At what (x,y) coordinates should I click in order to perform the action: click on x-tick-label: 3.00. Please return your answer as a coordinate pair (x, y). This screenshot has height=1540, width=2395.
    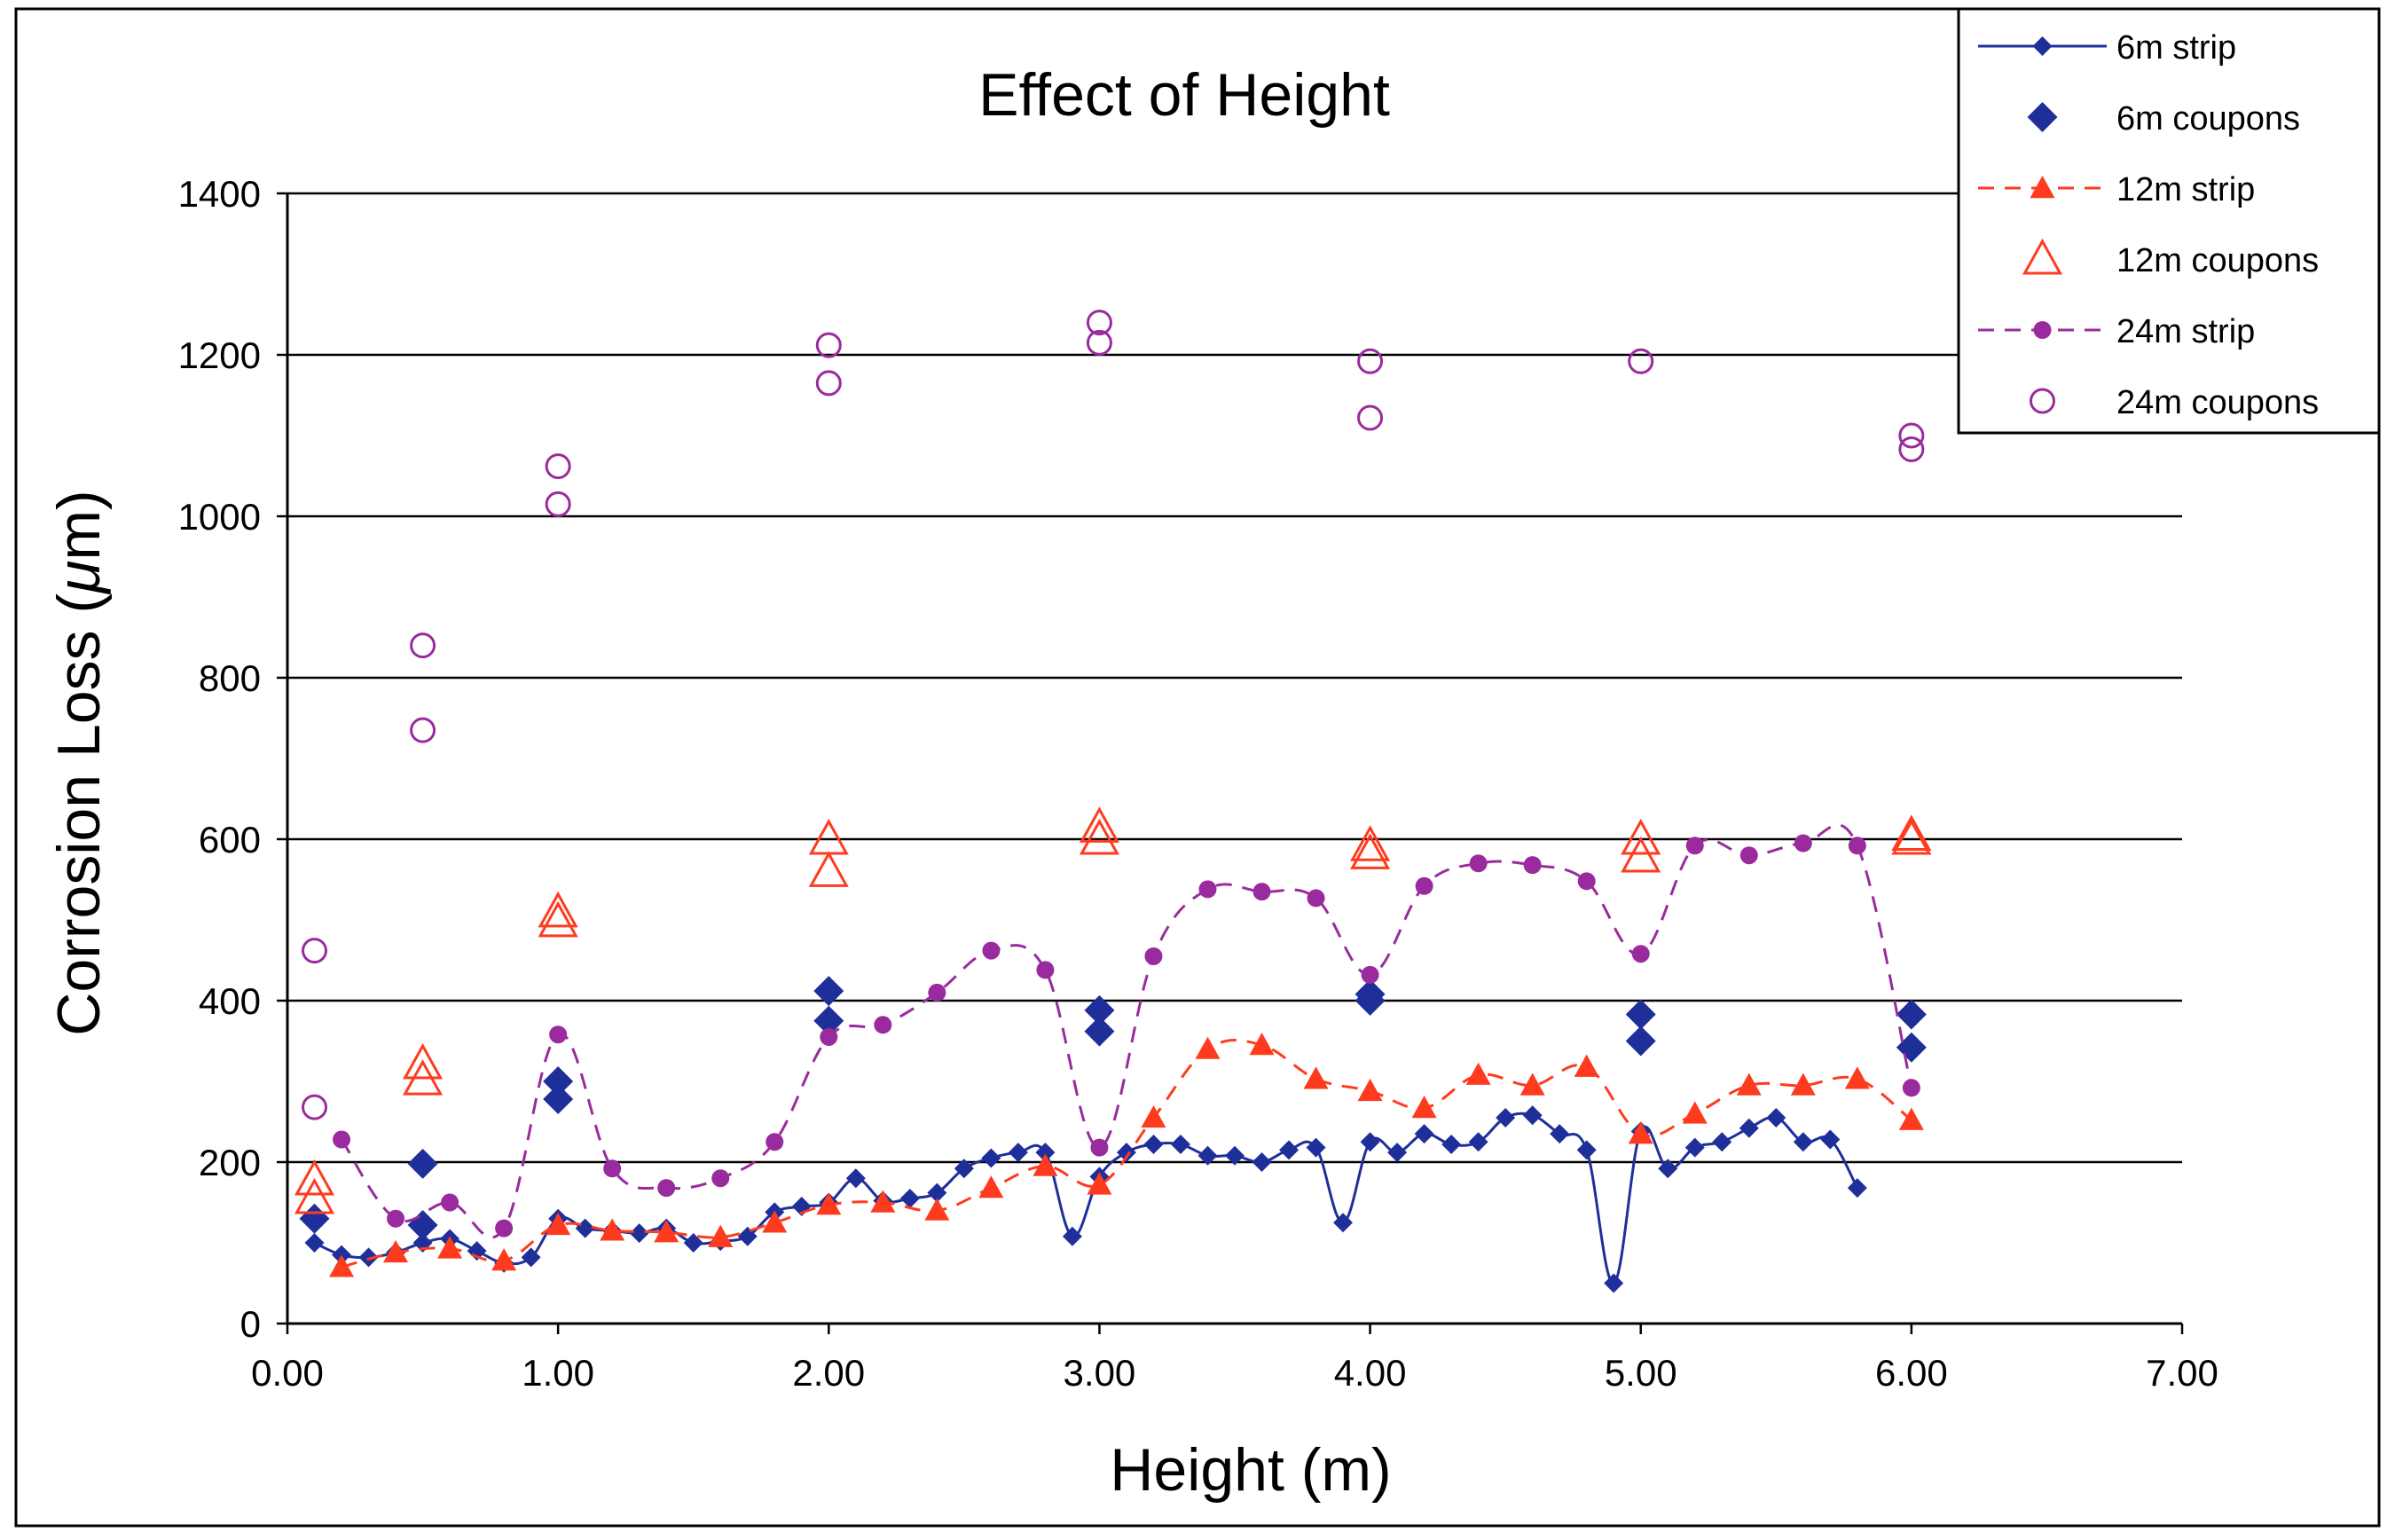
    Looking at the image, I should click on (1100, 1373).